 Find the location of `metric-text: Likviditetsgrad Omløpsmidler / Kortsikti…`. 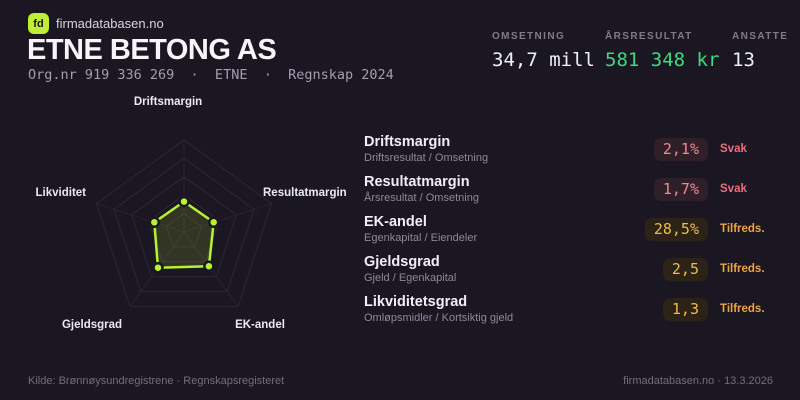

metric-text: Likviditetsgrad Omløpsmidler / Kortsikti… is located at coordinates (477, 309).